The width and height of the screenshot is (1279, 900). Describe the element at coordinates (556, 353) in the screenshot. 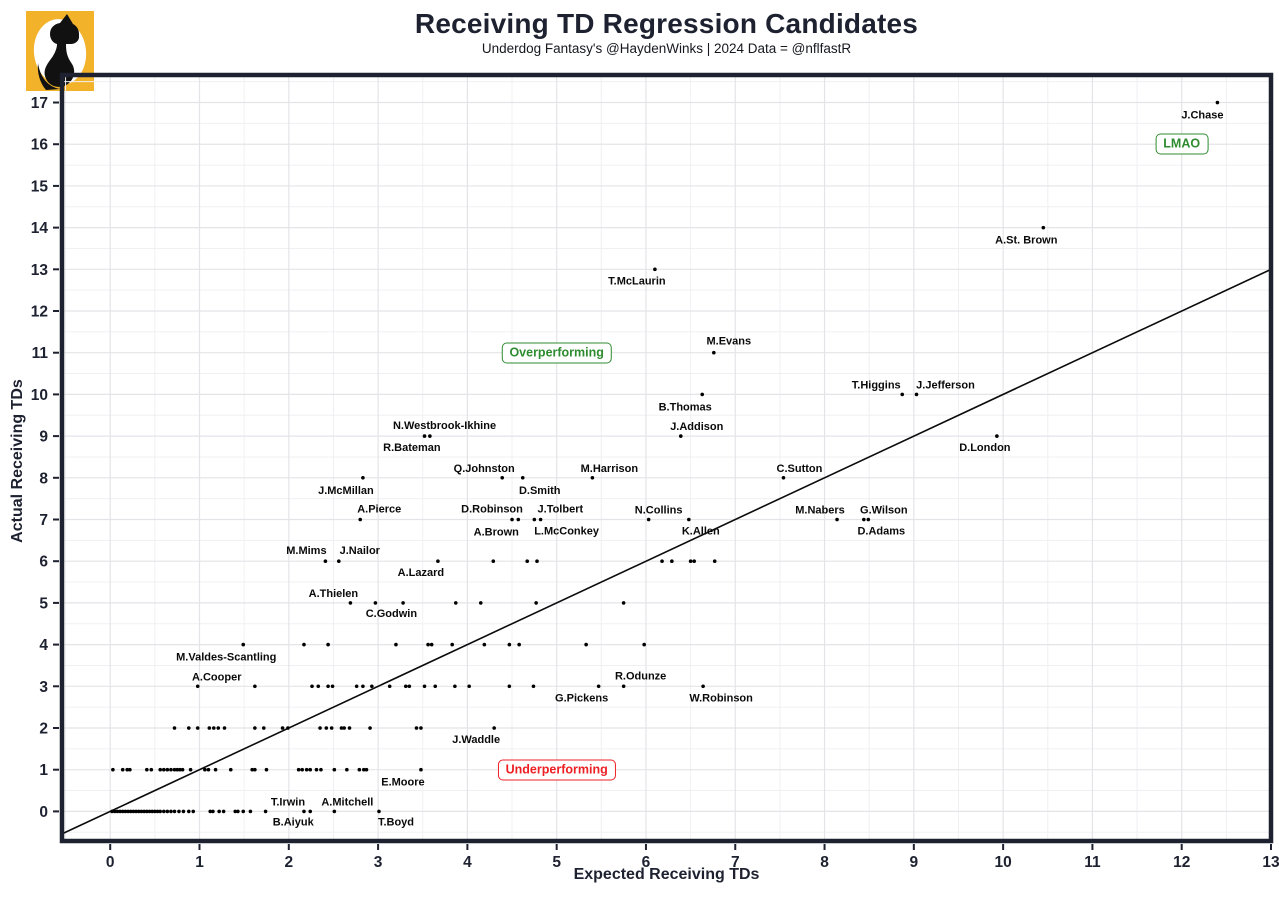

I see `annotation-overperforming: Overperforming` at that location.